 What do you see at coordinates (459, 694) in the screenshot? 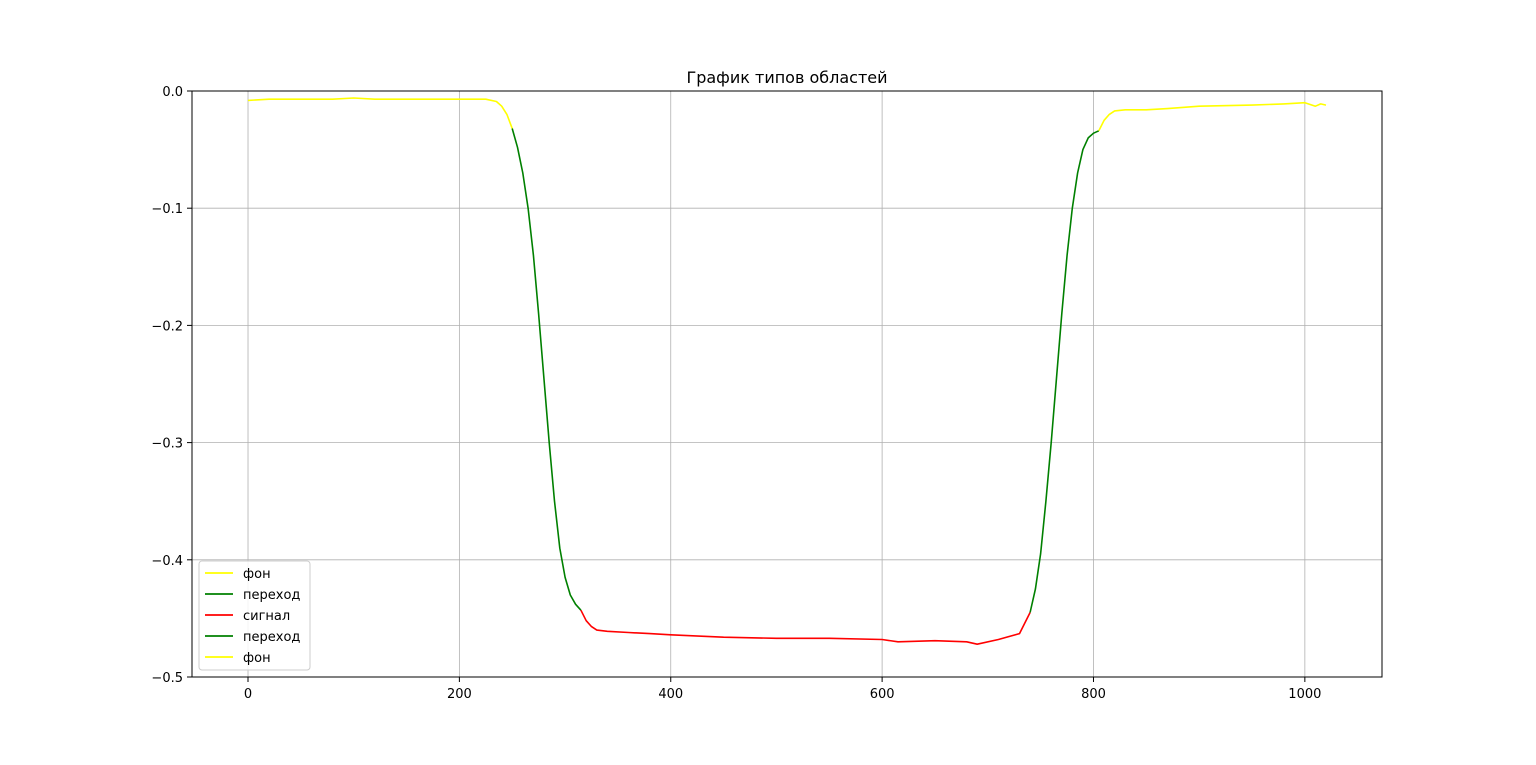
I see `x-tick-label: 200` at bounding box center [459, 694].